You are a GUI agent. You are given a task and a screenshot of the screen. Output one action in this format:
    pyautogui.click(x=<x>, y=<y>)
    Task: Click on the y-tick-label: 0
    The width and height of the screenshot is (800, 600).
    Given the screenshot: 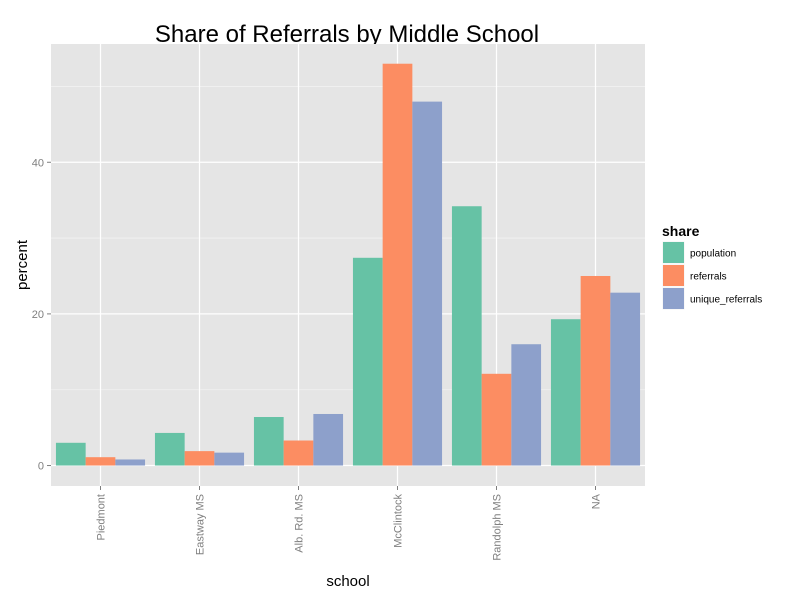 What is the action you would take?
    pyautogui.click(x=41, y=467)
    